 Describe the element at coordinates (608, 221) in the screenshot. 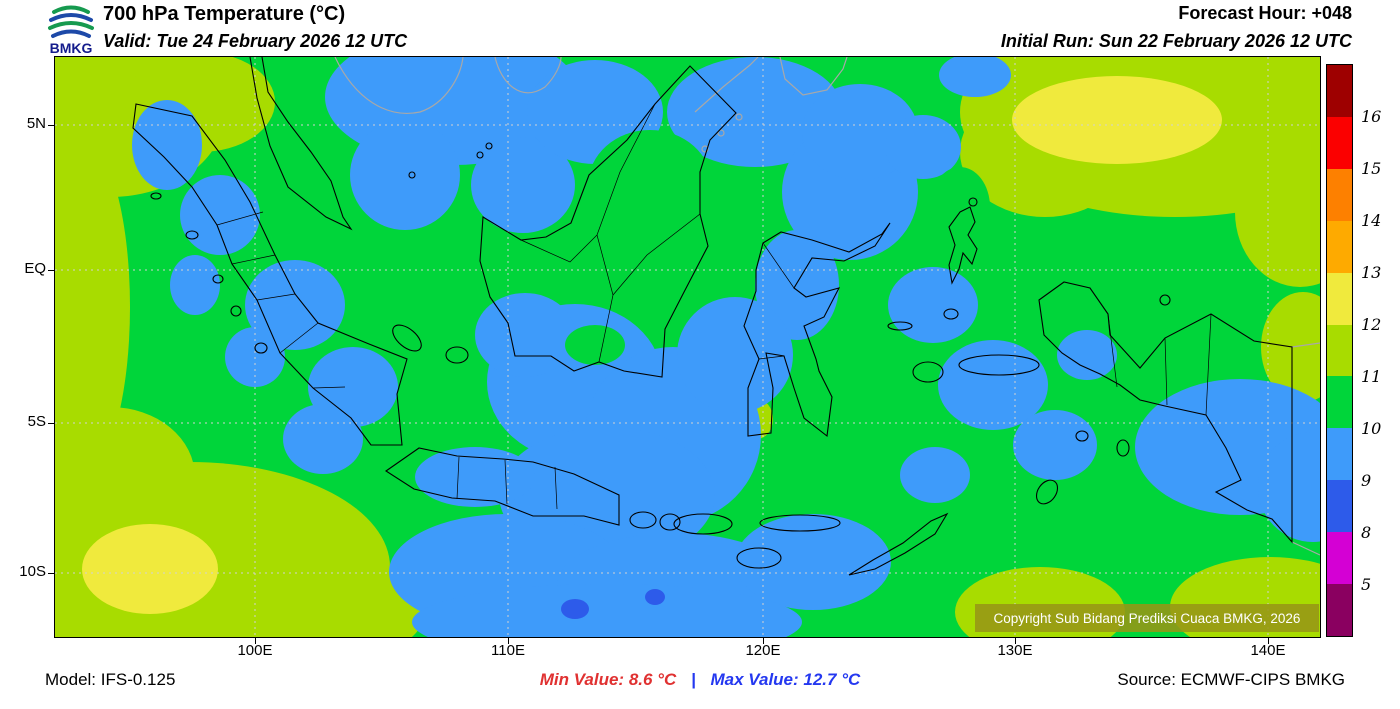

I see `coast-borneo` at that location.